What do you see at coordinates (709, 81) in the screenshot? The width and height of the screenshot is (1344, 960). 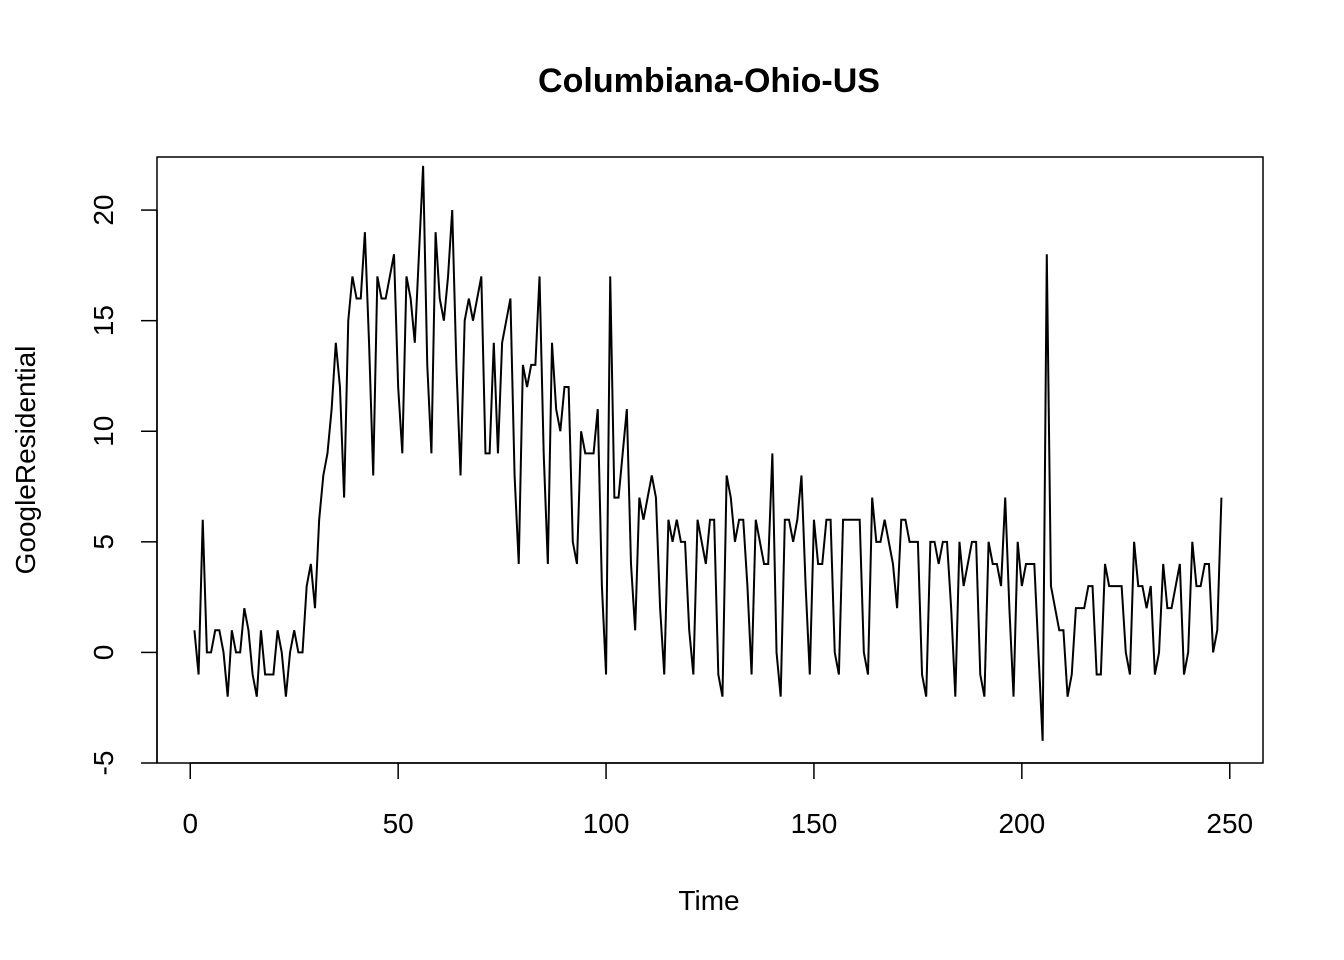 I see `chart-title: Columbiana-Ohio-US` at bounding box center [709, 81].